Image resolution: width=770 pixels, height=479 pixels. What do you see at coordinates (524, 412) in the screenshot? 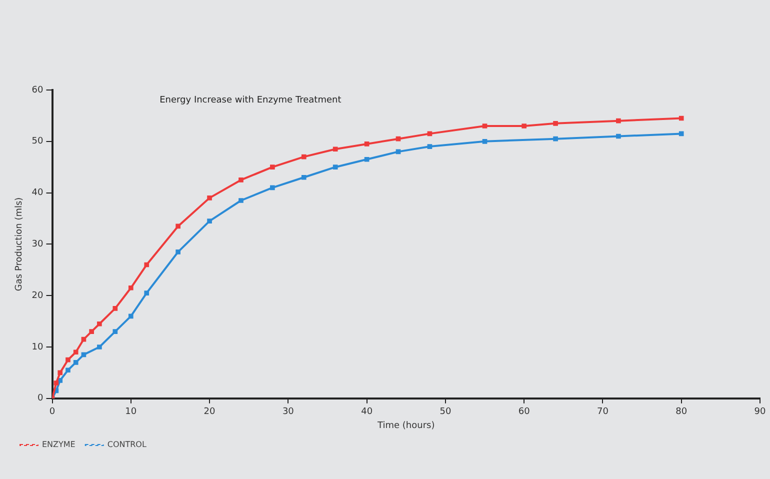
I see `x-tick-label: 60` at bounding box center [524, 412].